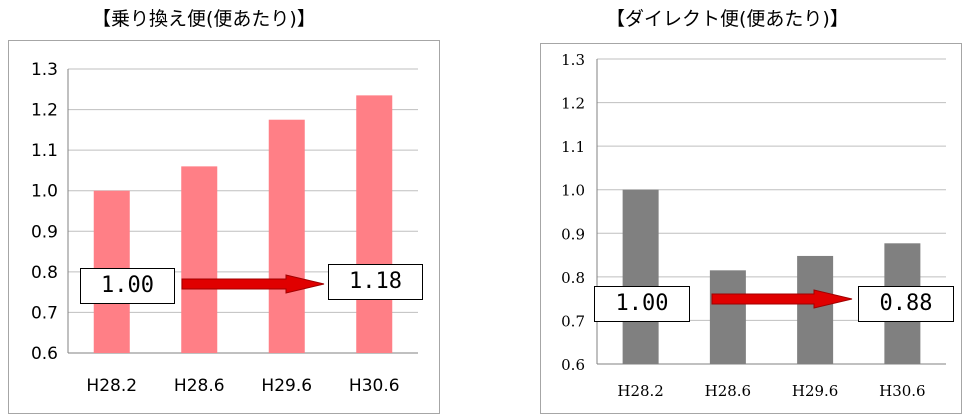  Describe the element at coordinates (44, 192) in the screenshot. I see `left-y-tick-label: 1.0` at that location.